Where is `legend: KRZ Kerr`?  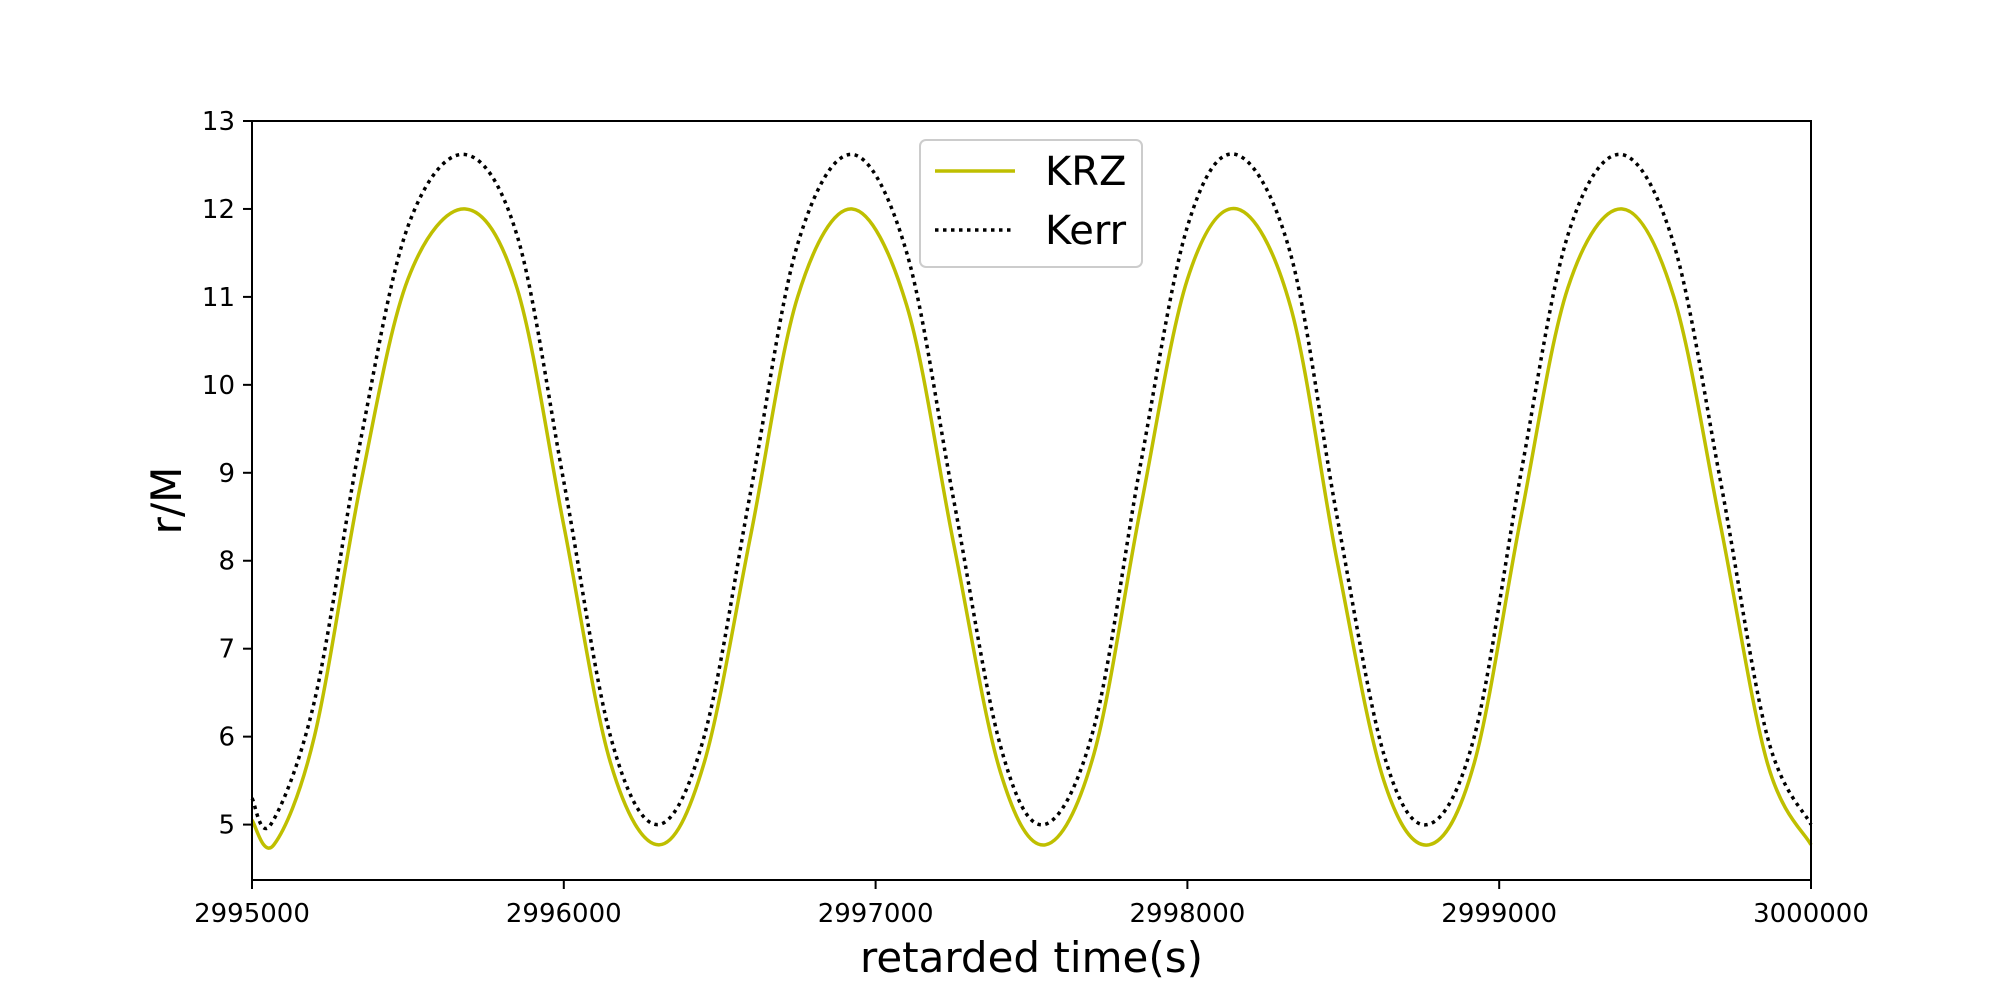
legend: KRZ Kerr is located at coordinates (1031, 203).